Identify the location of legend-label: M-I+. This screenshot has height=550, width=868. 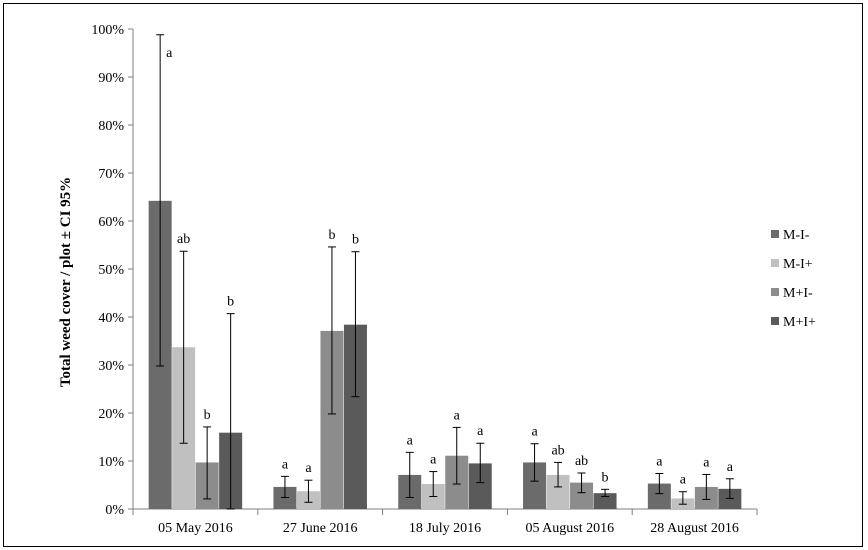
(798, 264).